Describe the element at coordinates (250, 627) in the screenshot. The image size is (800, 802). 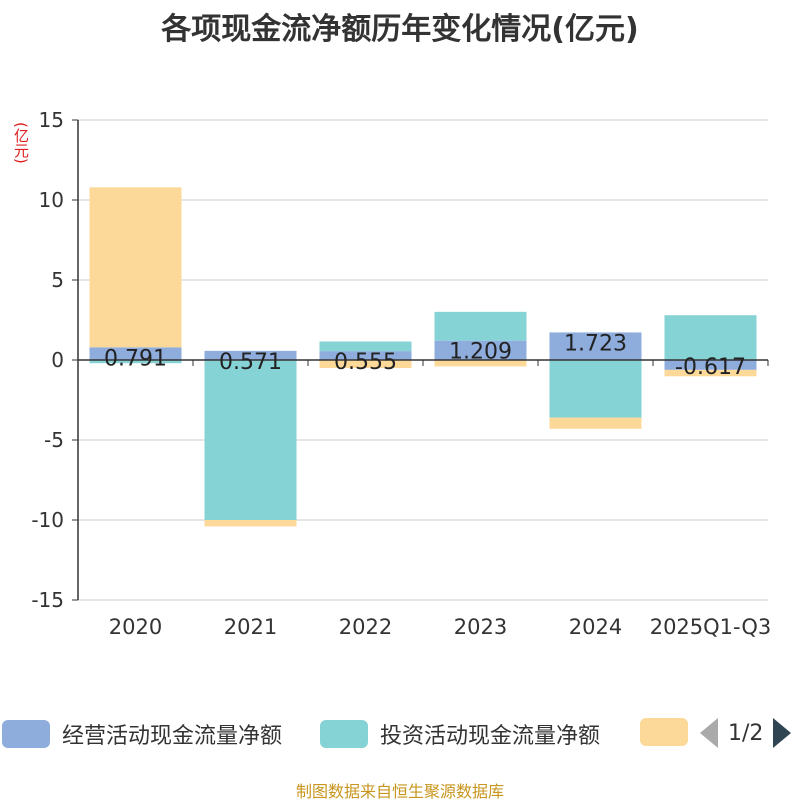
I see `x-tick-label: 2021` at that location.